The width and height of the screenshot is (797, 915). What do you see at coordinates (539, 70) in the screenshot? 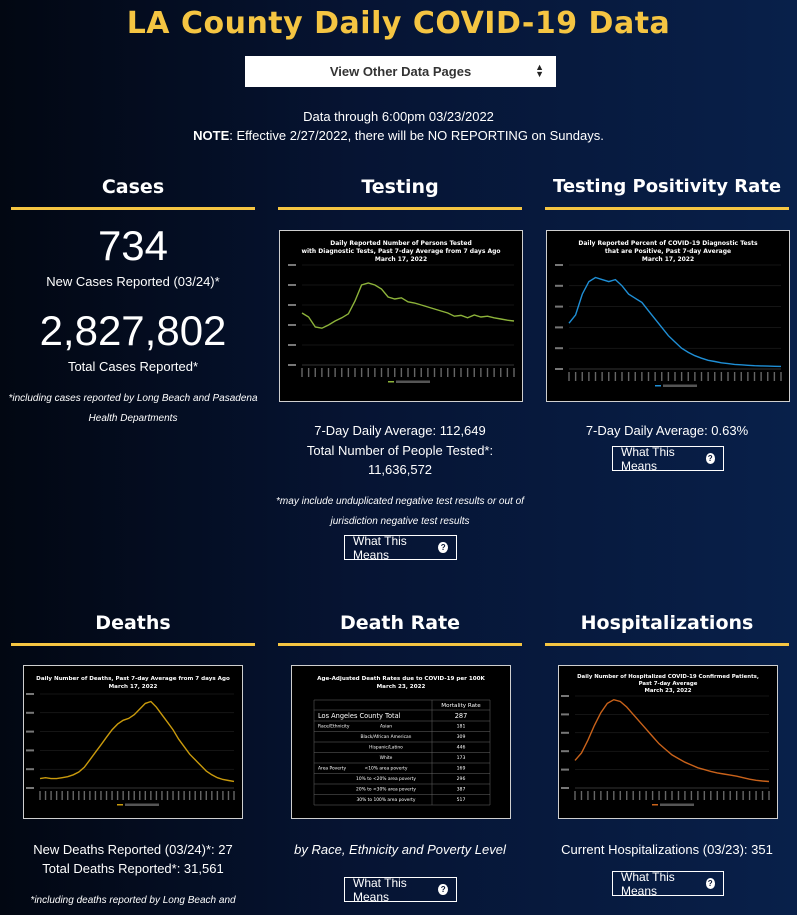
I see `chevron-updown-icon: ▲ ▼` at bounding box center [539, 70].